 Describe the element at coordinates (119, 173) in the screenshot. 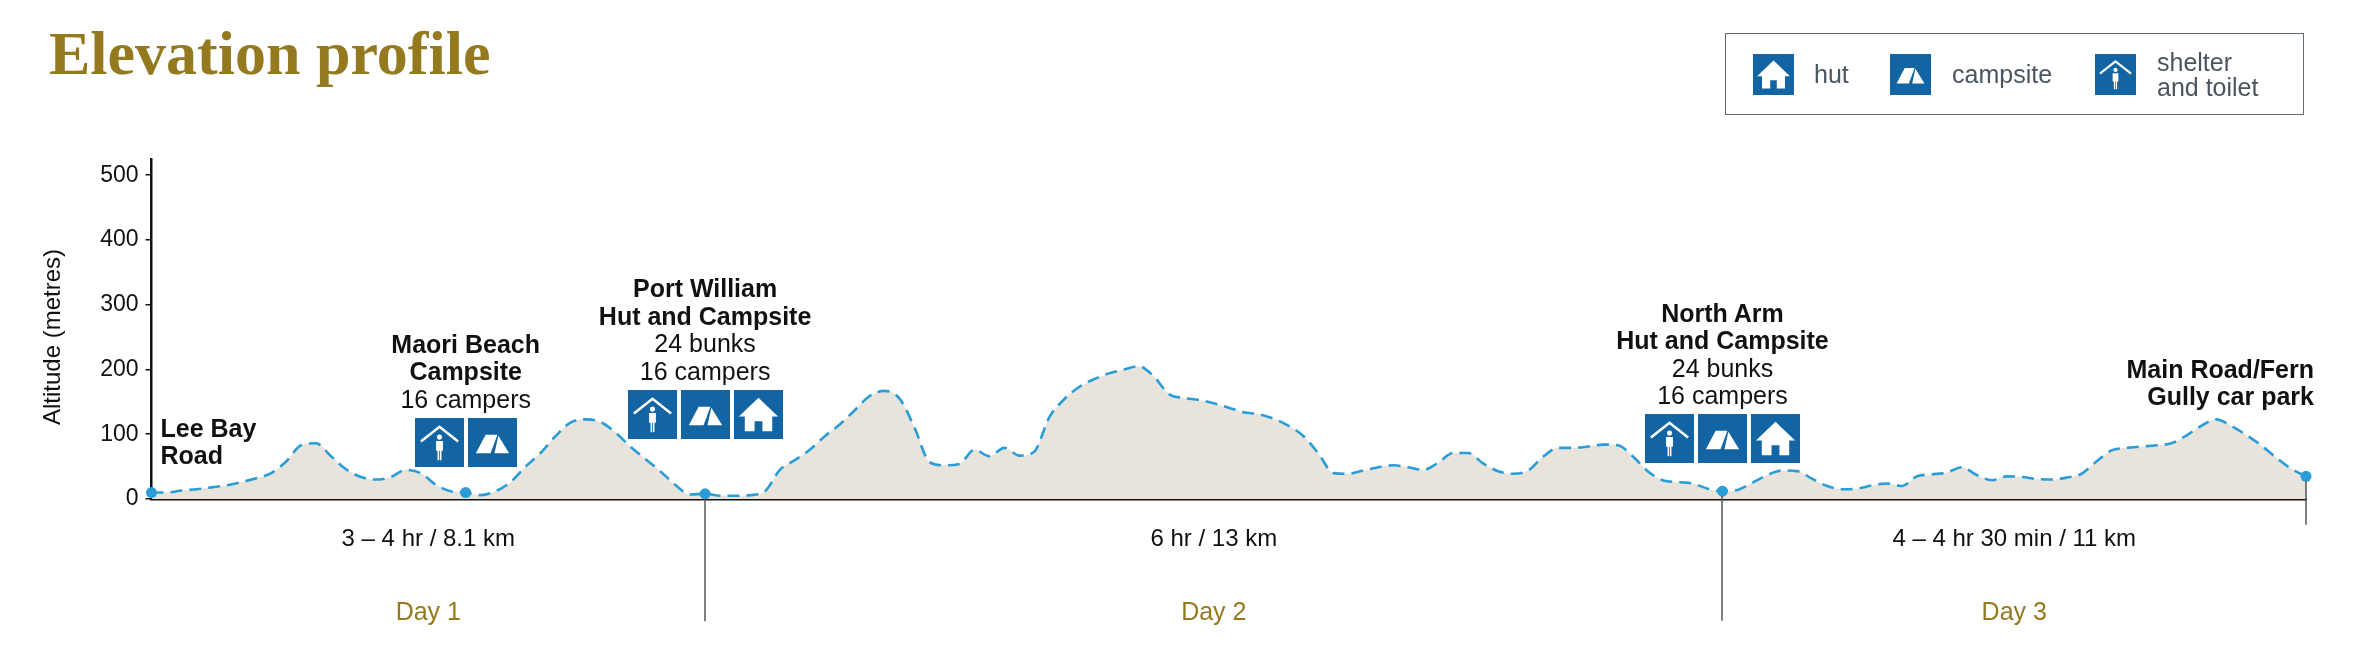

I see `y-tick-label: 500` at that location.